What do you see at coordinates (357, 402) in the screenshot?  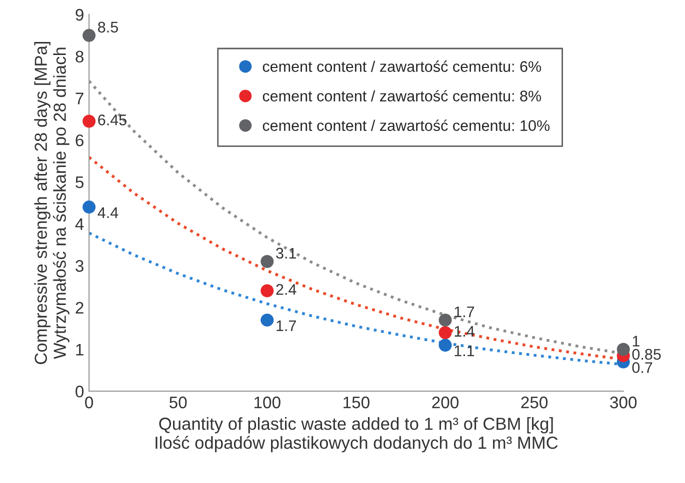 I see `x-tick-label: 150` at bounding box center [357, 402].